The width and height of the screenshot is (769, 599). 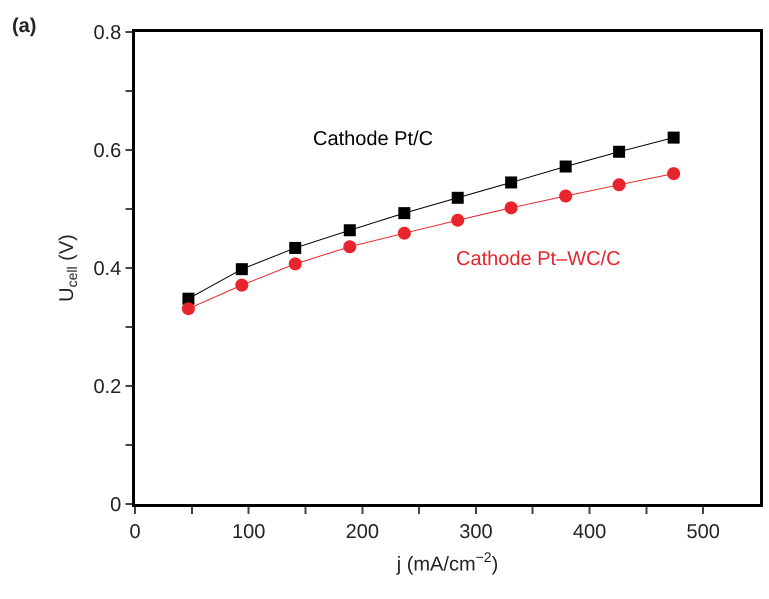 I want to click on x-tick-label: 100, so click(x=249, y=531).